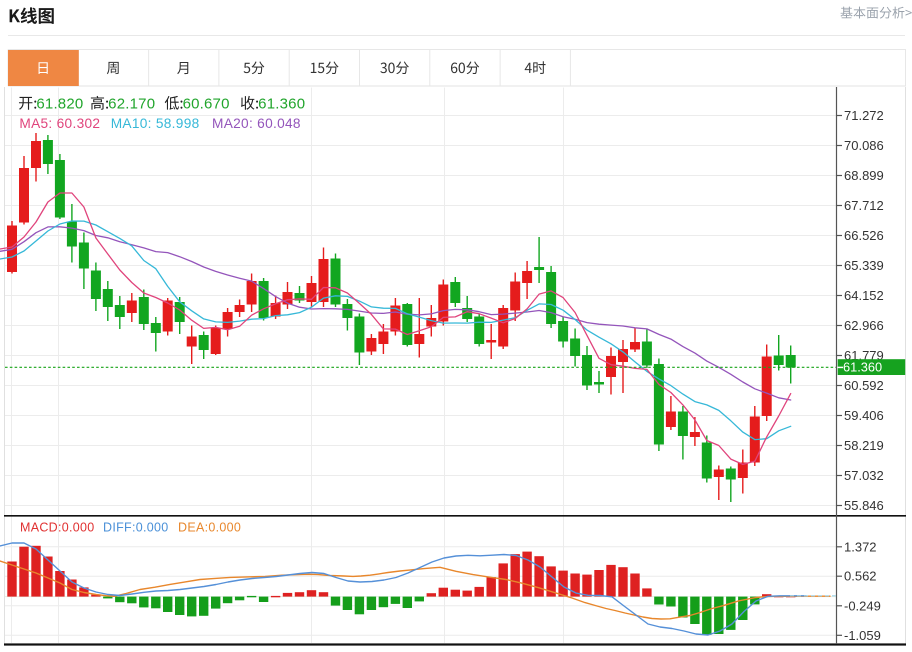 This screenshot has width=912, height=652. I want to click on svg-text: -0.249, so click(862, 605).